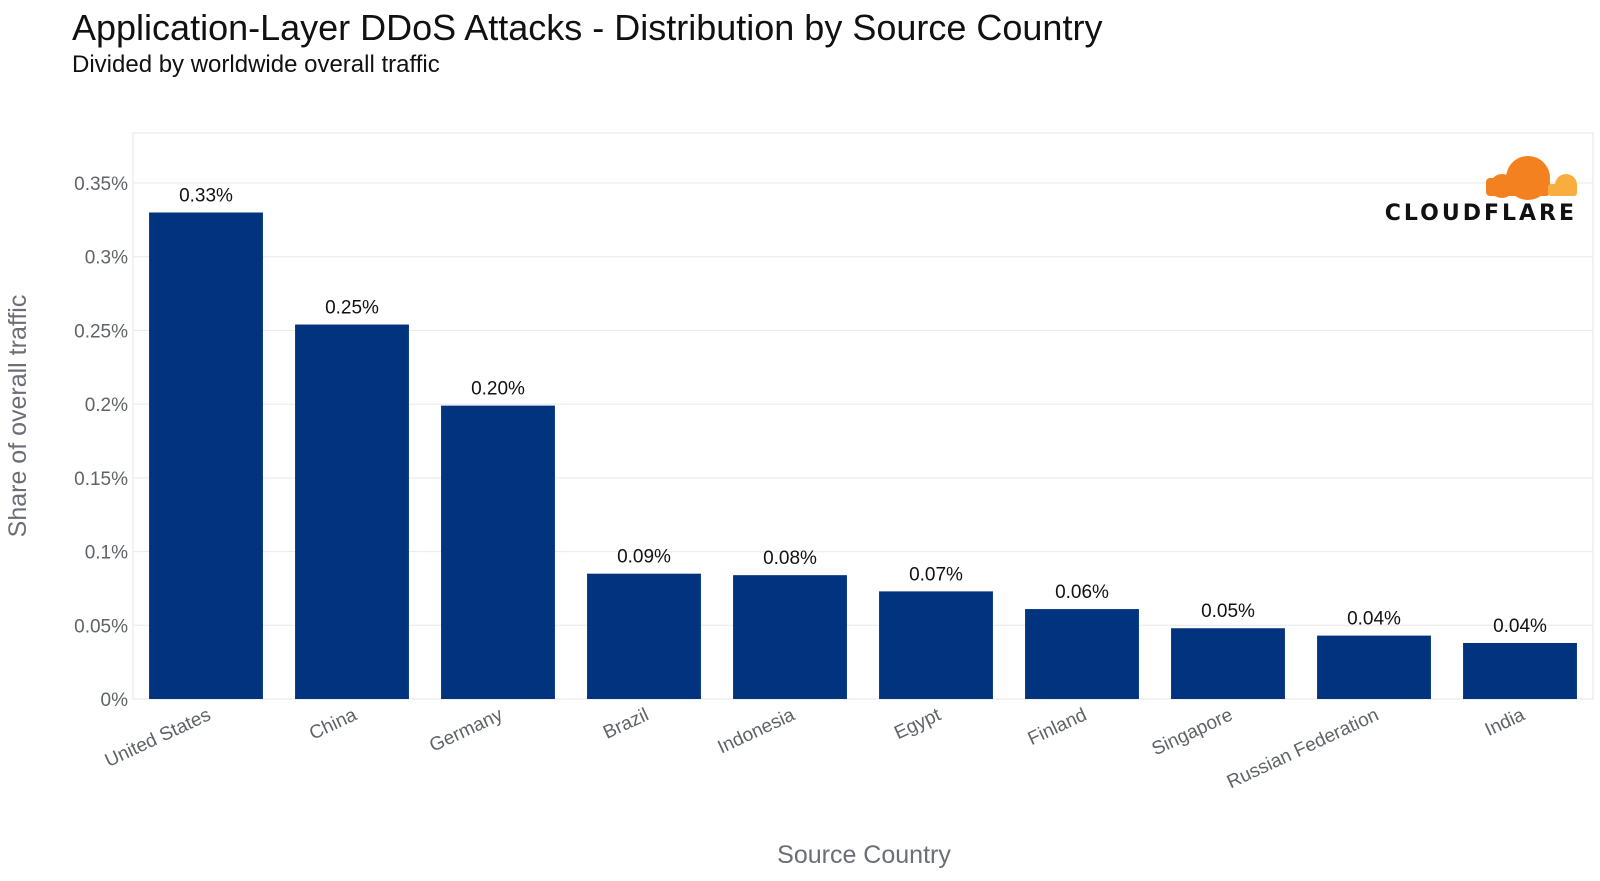 The image size is (1600, 881). Describe the element at coordinates (936, 574) in the screenshot. I see `bar-value-label: 0.07%` at that location.